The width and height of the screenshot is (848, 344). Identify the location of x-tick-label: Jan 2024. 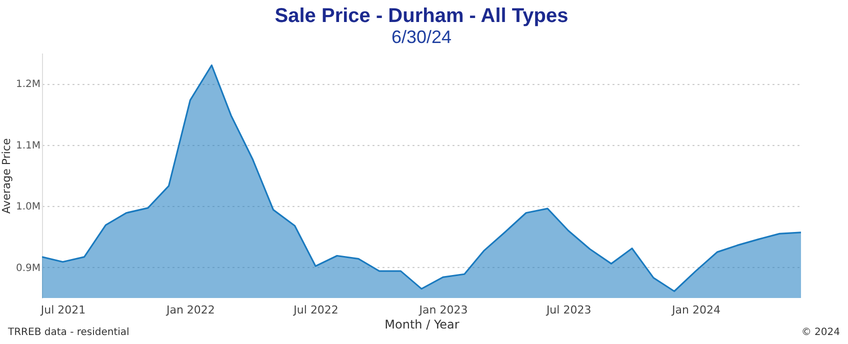
(695, 310).